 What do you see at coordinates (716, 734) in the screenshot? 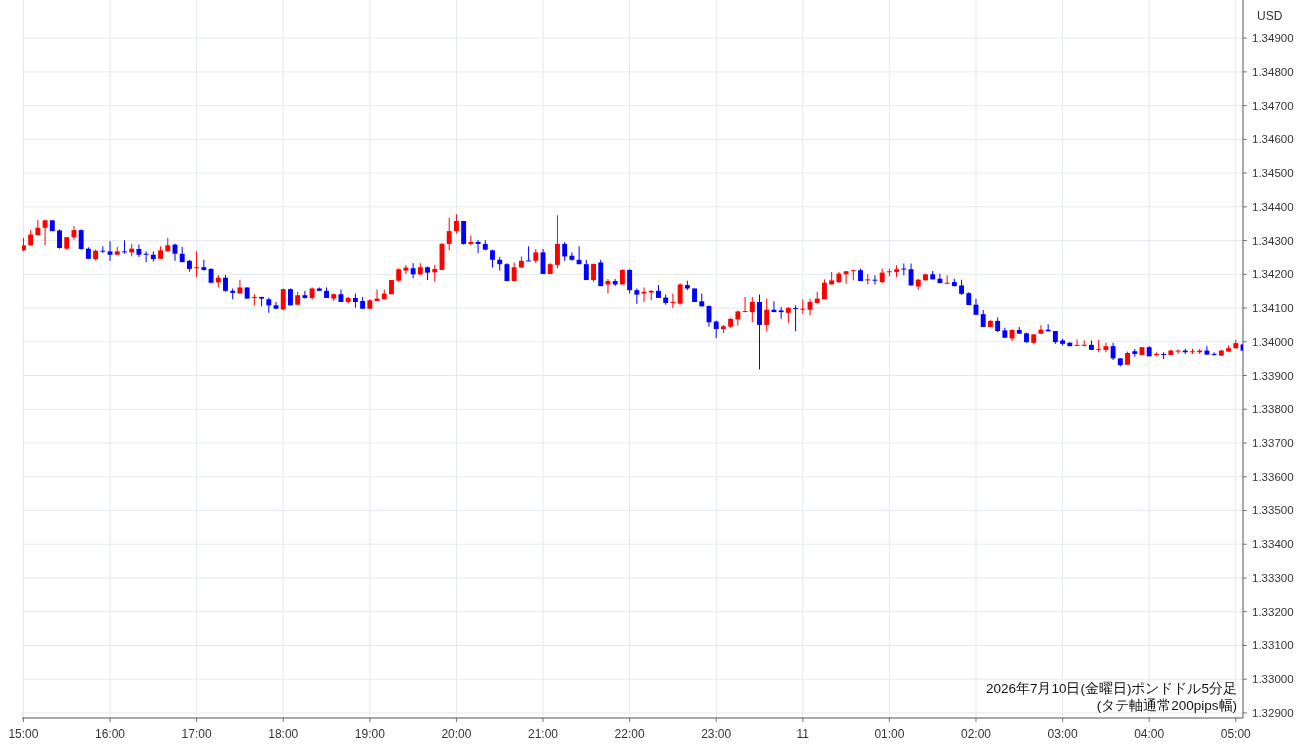
I see `x-tick-label: 23:00` at bounding box center [716, 734].